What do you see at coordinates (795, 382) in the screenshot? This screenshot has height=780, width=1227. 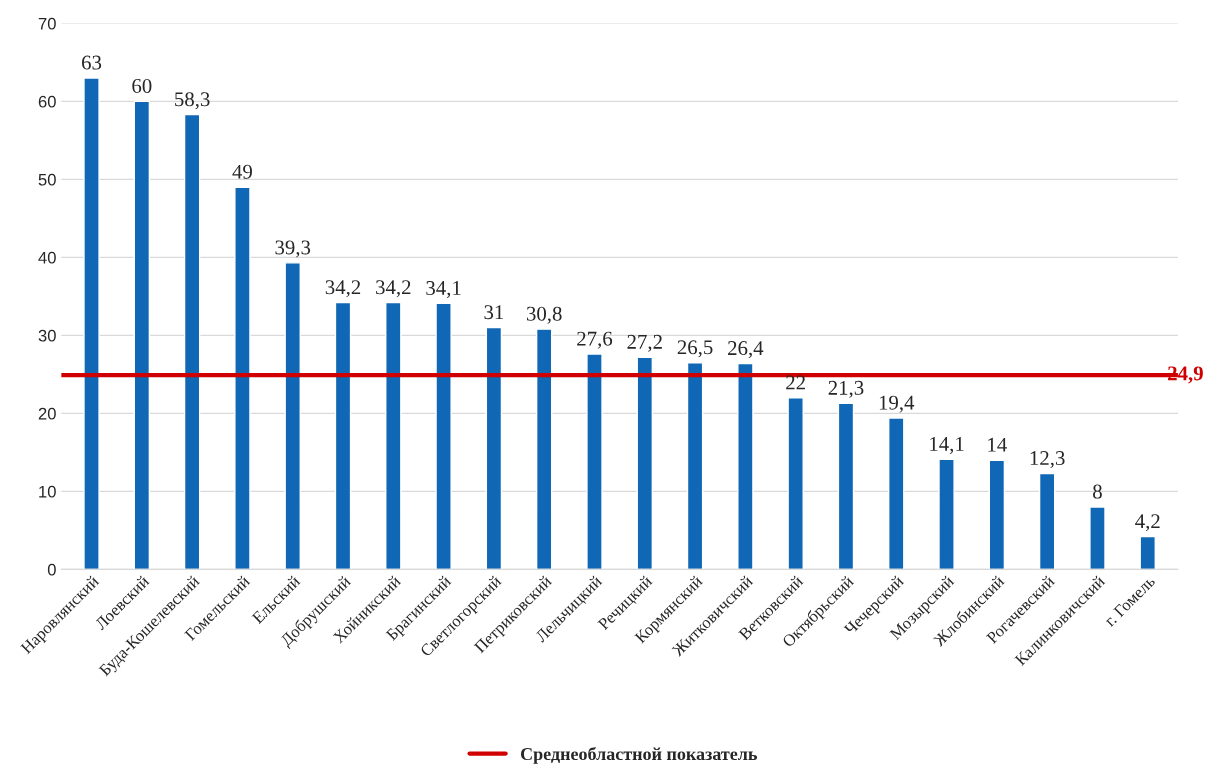 I see `data-label: 22` at bounding box center [795, 382].